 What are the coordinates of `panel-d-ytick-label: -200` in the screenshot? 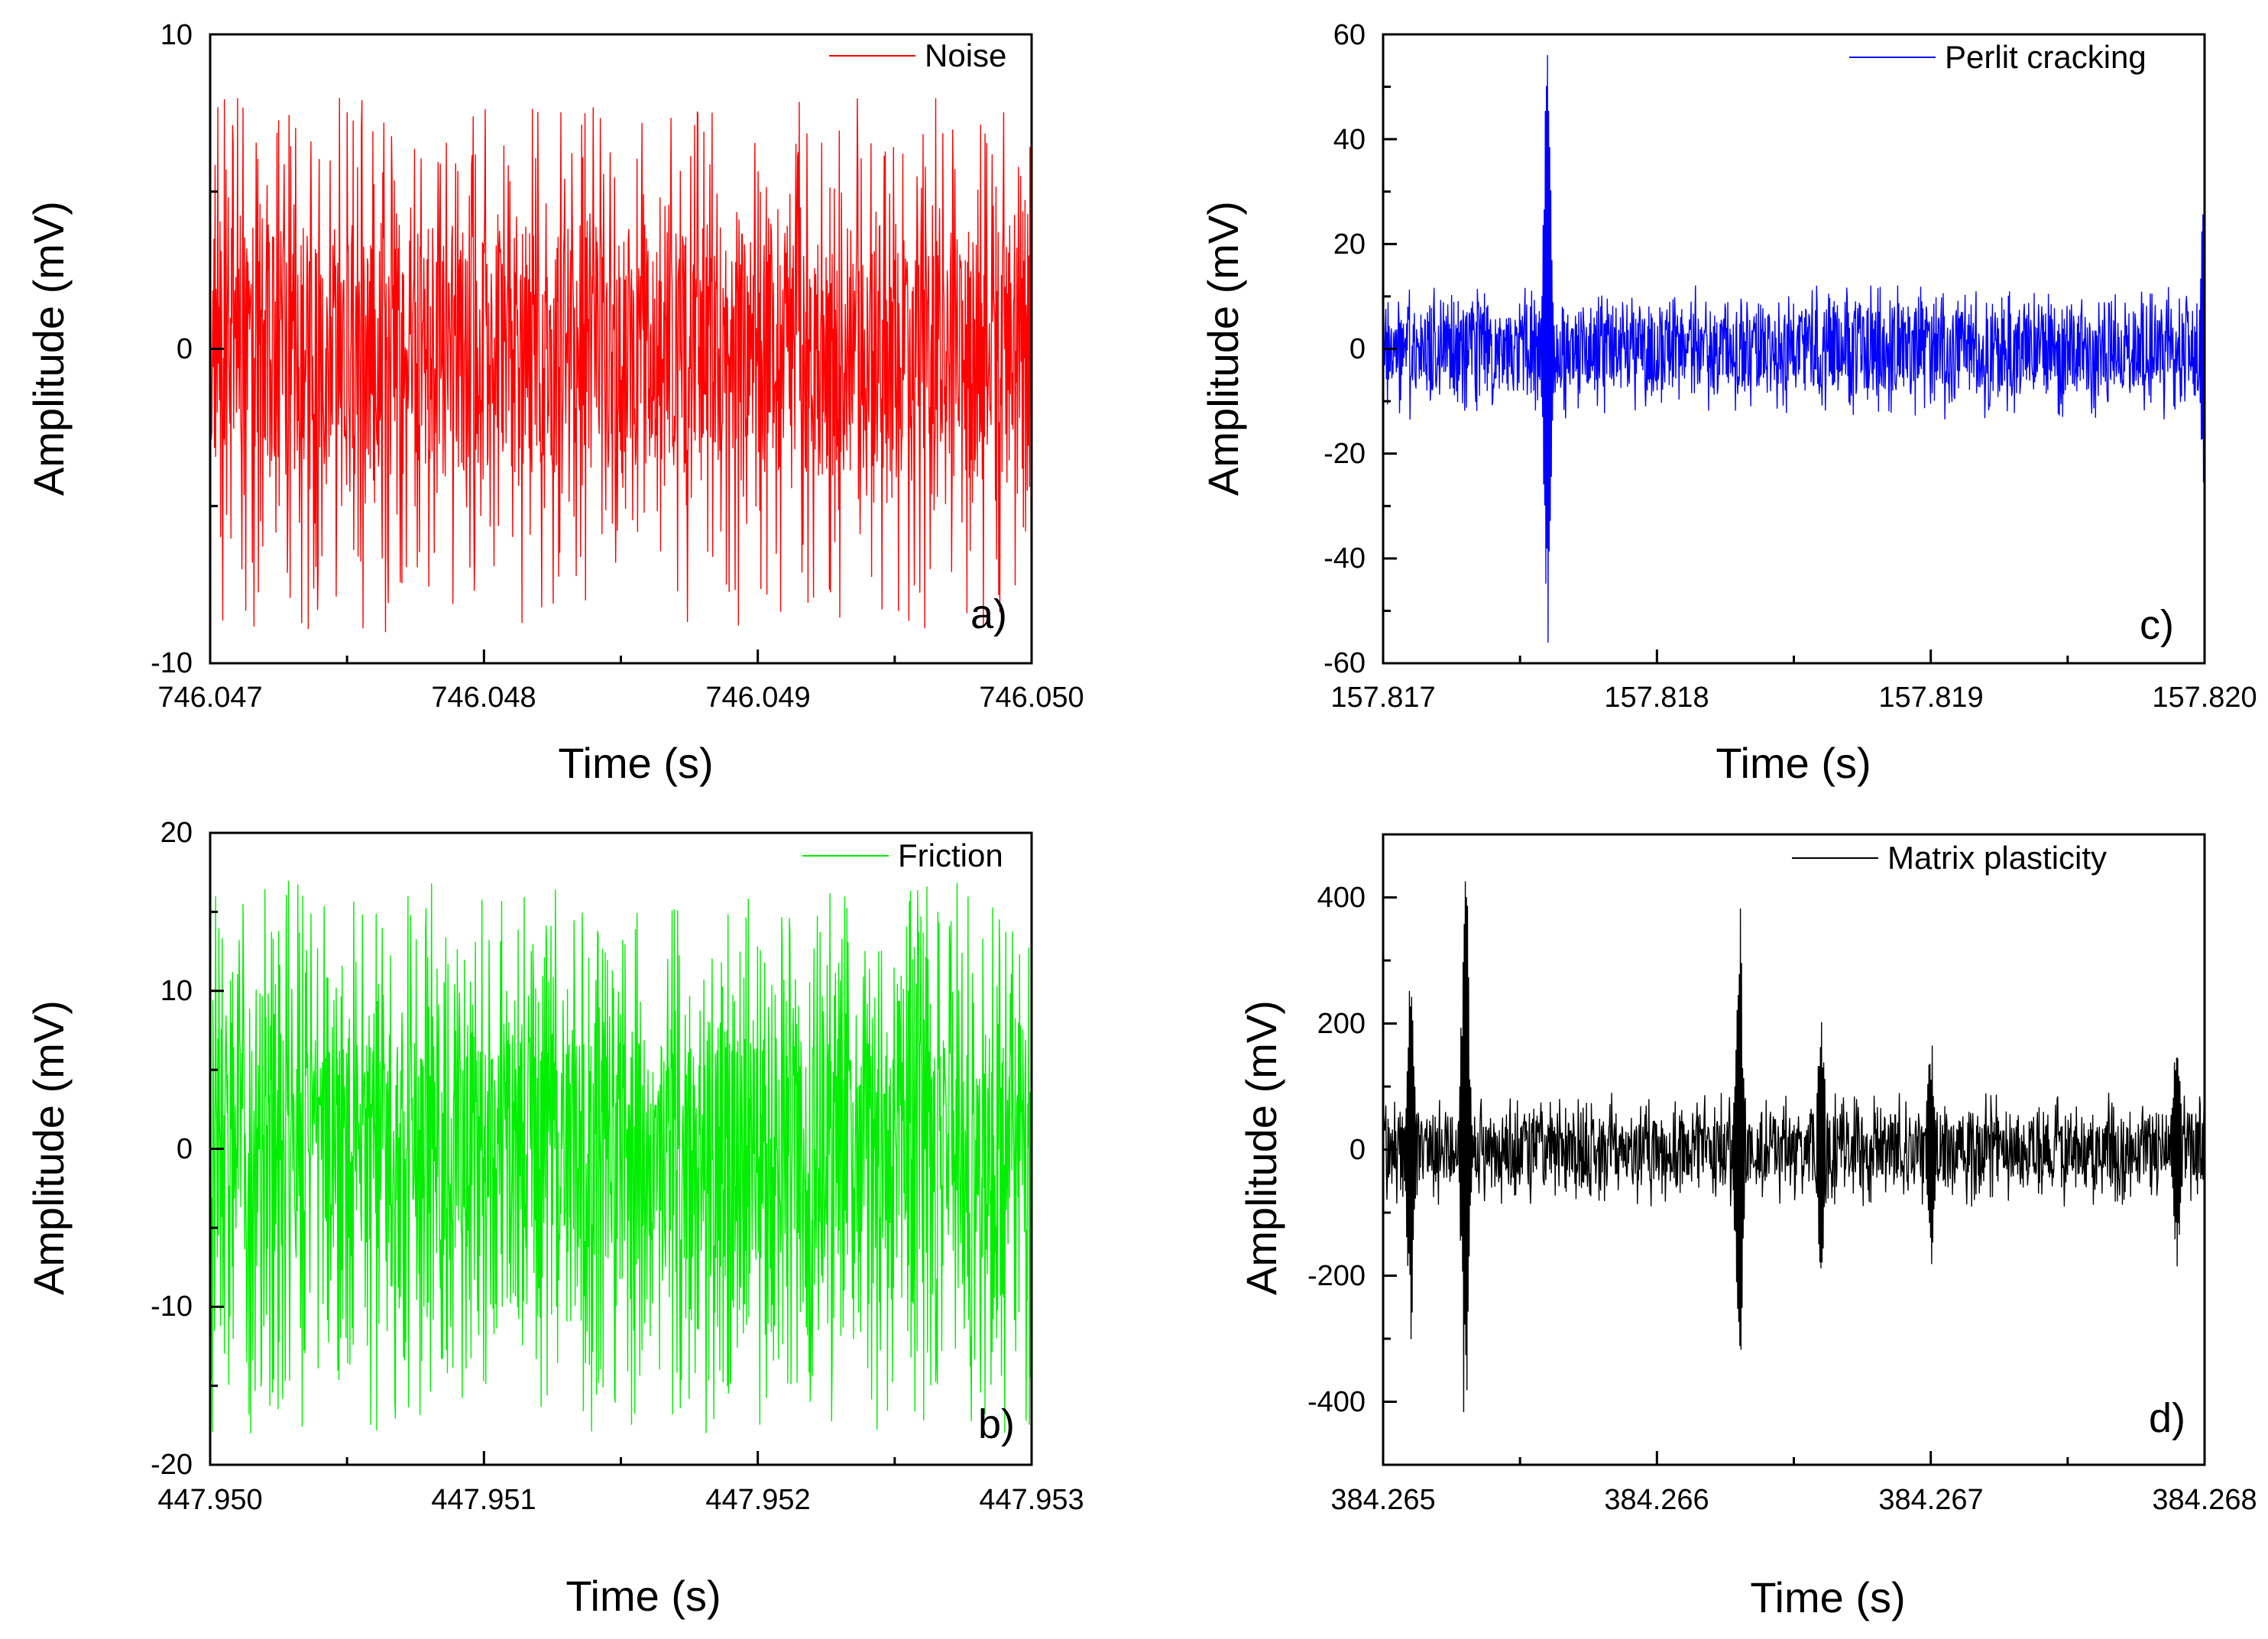 It's located at (1336, 1276).